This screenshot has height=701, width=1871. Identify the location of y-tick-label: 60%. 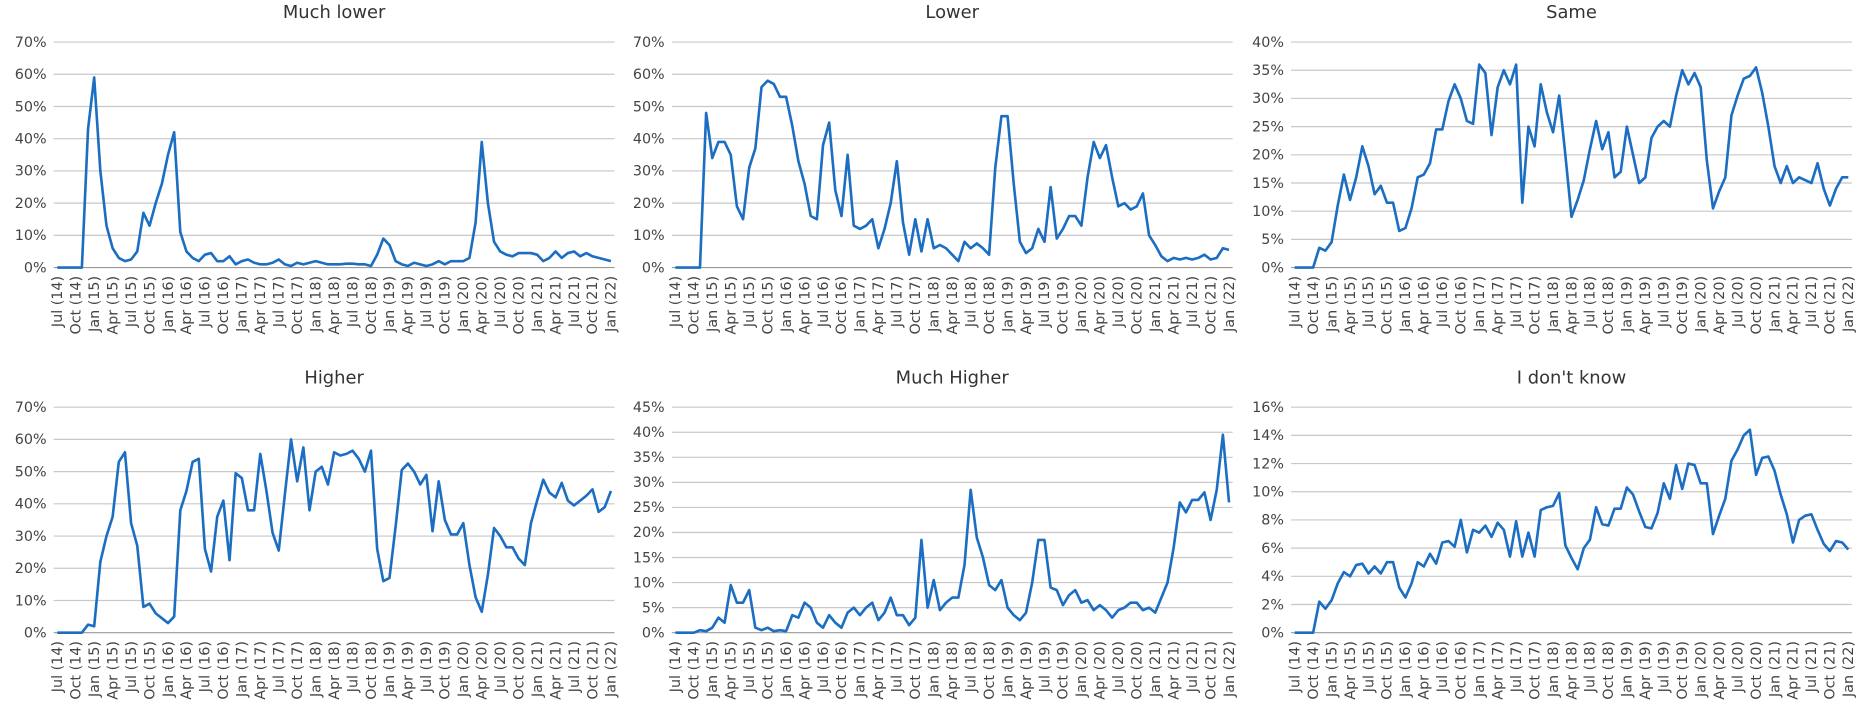
(31, 75).